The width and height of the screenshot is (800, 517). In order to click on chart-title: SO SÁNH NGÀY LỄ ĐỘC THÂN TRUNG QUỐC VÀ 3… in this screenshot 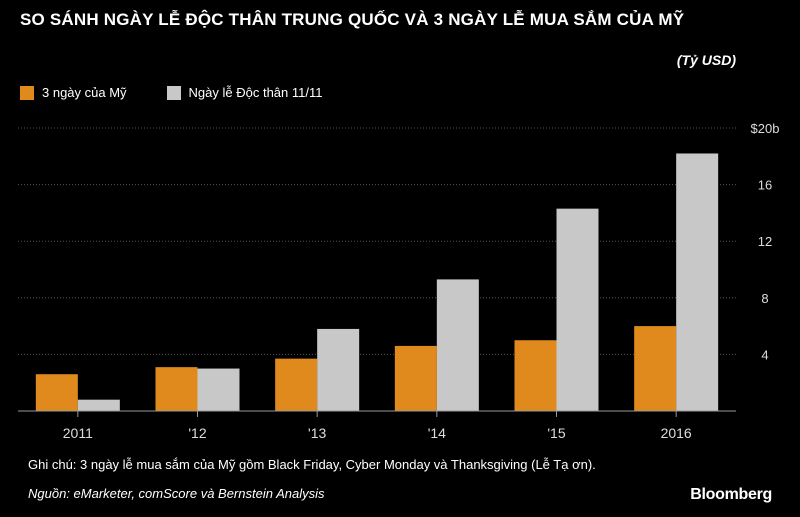, I will do `click(352, 19)`.